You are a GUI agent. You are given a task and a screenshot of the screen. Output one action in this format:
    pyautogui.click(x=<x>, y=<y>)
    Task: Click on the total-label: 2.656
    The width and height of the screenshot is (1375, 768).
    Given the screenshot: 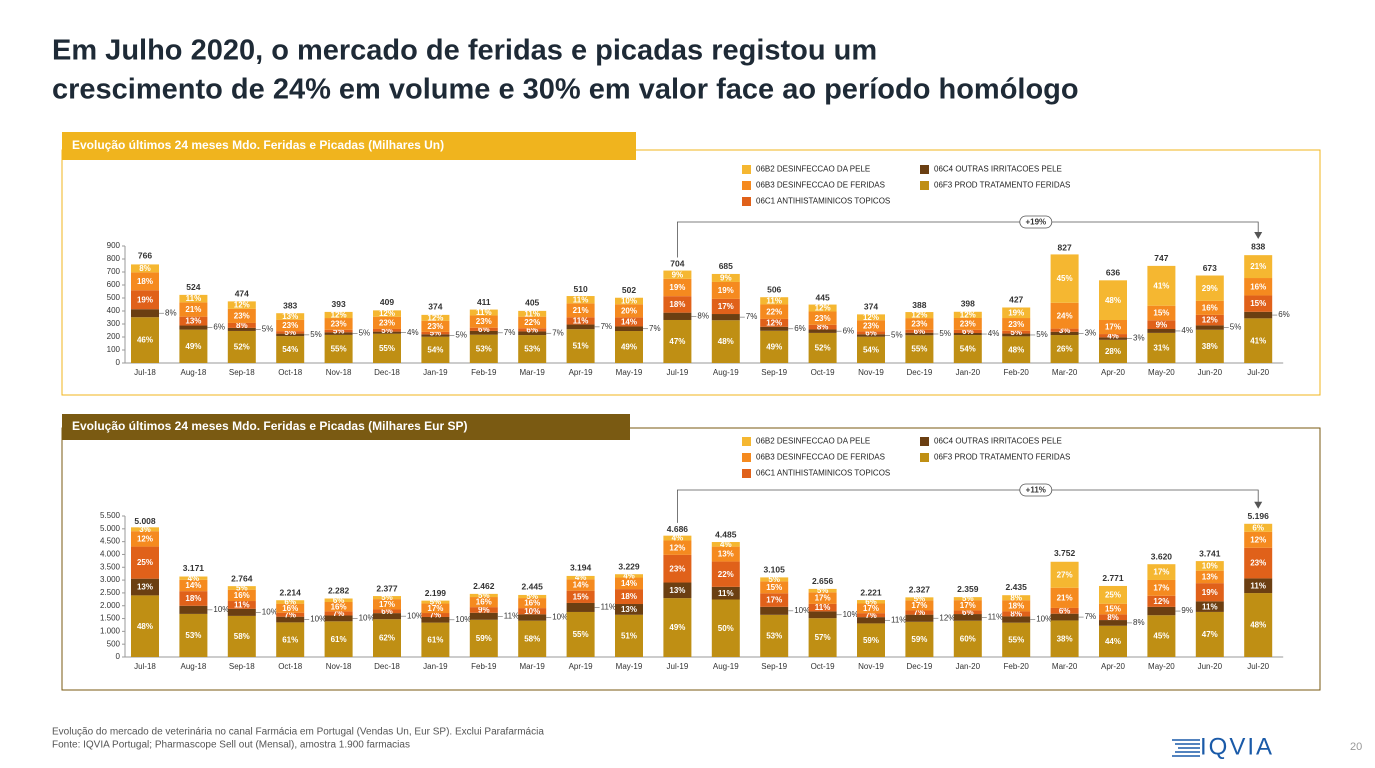 What is the action you would take?
    pyautogui.click(x=823, y=581)
    